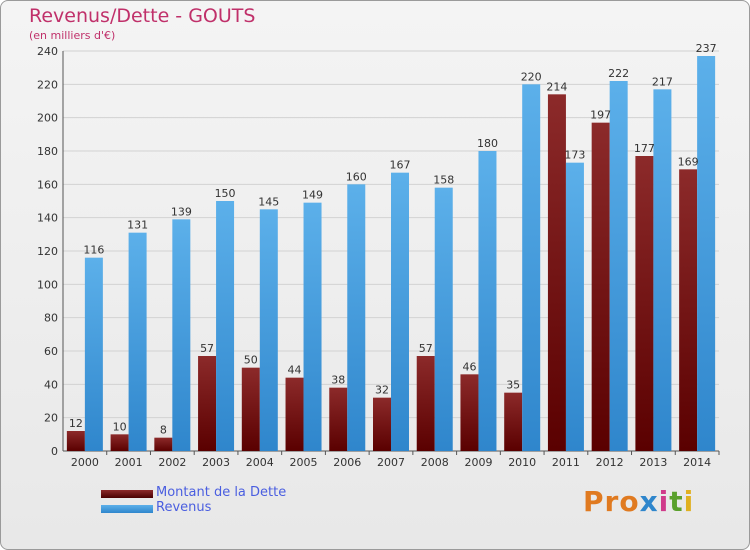 This screenshot has height=550, width=750. Describe the element at coordinates (629, 501) in the screenshot. I see `logo-letter: o` at that location.